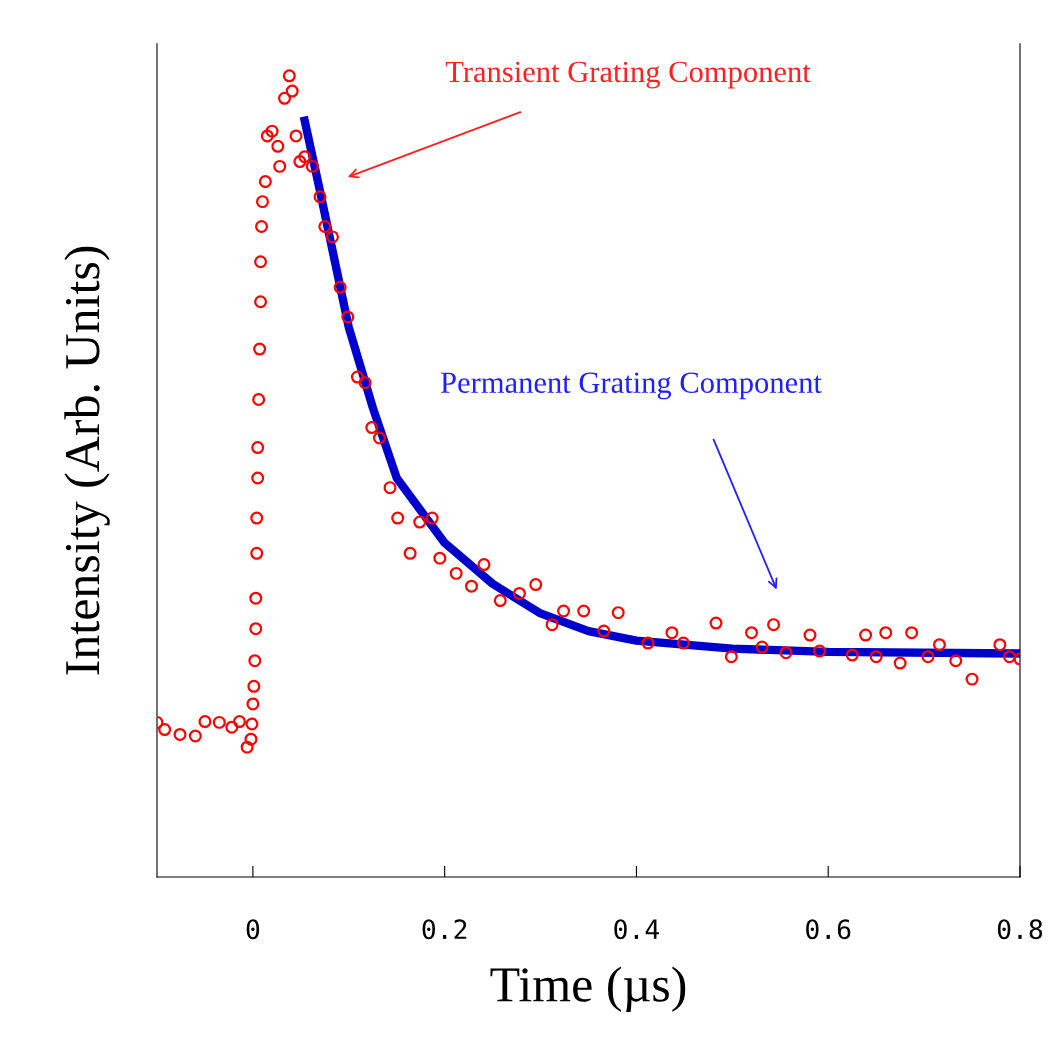 This screenshot has height=1048, width=1054. Describe the element at coordinates (253, 929) in the screenshot. I see `x-tick-label: 0` at that location.